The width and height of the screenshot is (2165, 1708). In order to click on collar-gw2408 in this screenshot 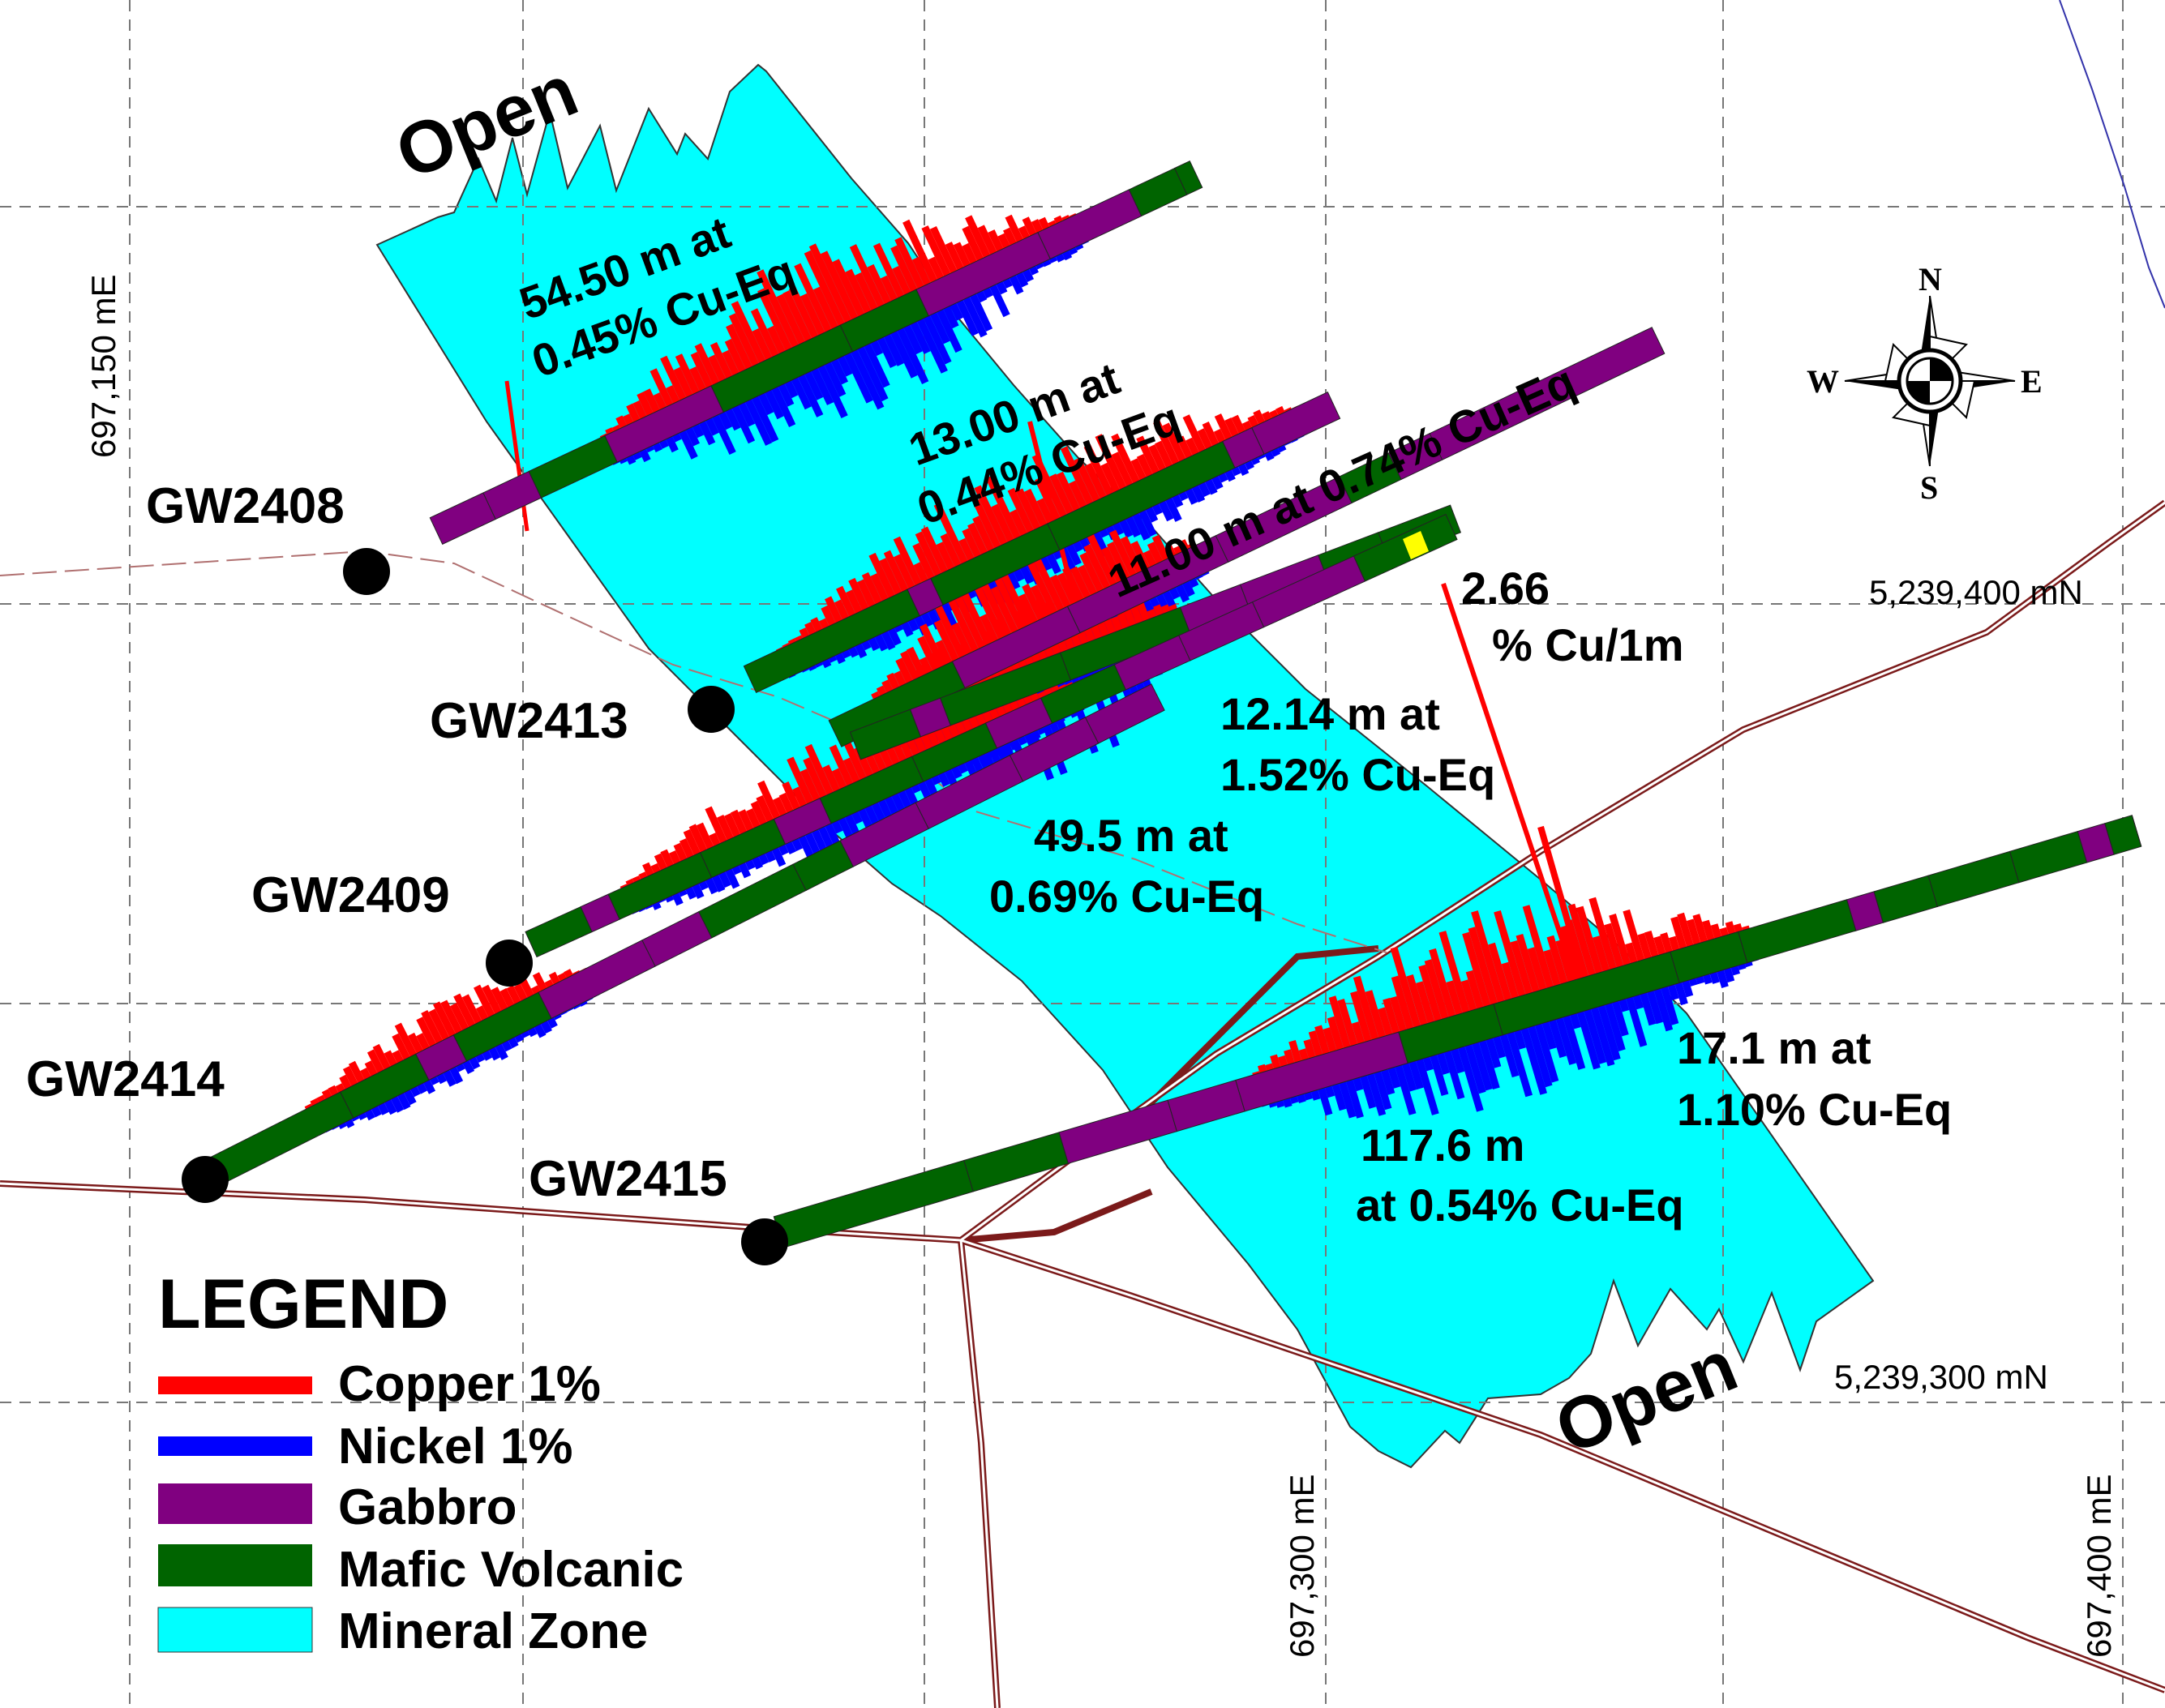, I will do `click(366, 571)`.